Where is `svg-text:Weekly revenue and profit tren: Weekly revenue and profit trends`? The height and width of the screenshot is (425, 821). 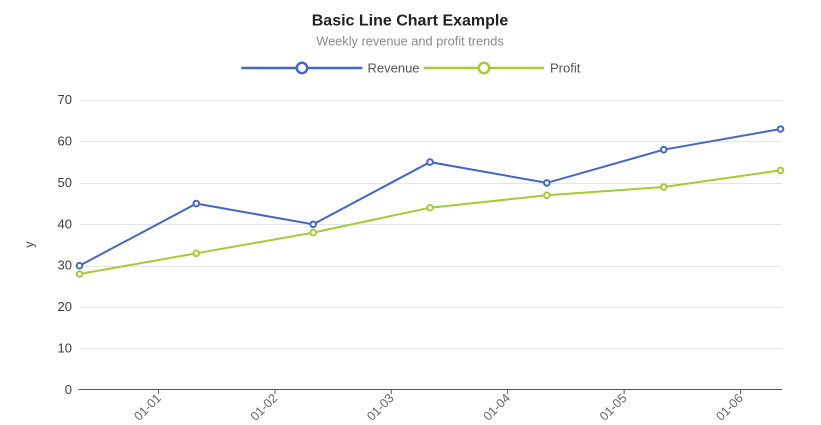
svg-text:Weekly revenue and profit tren: Weekly revenue and profit trends is located at coordinates (410, 41).